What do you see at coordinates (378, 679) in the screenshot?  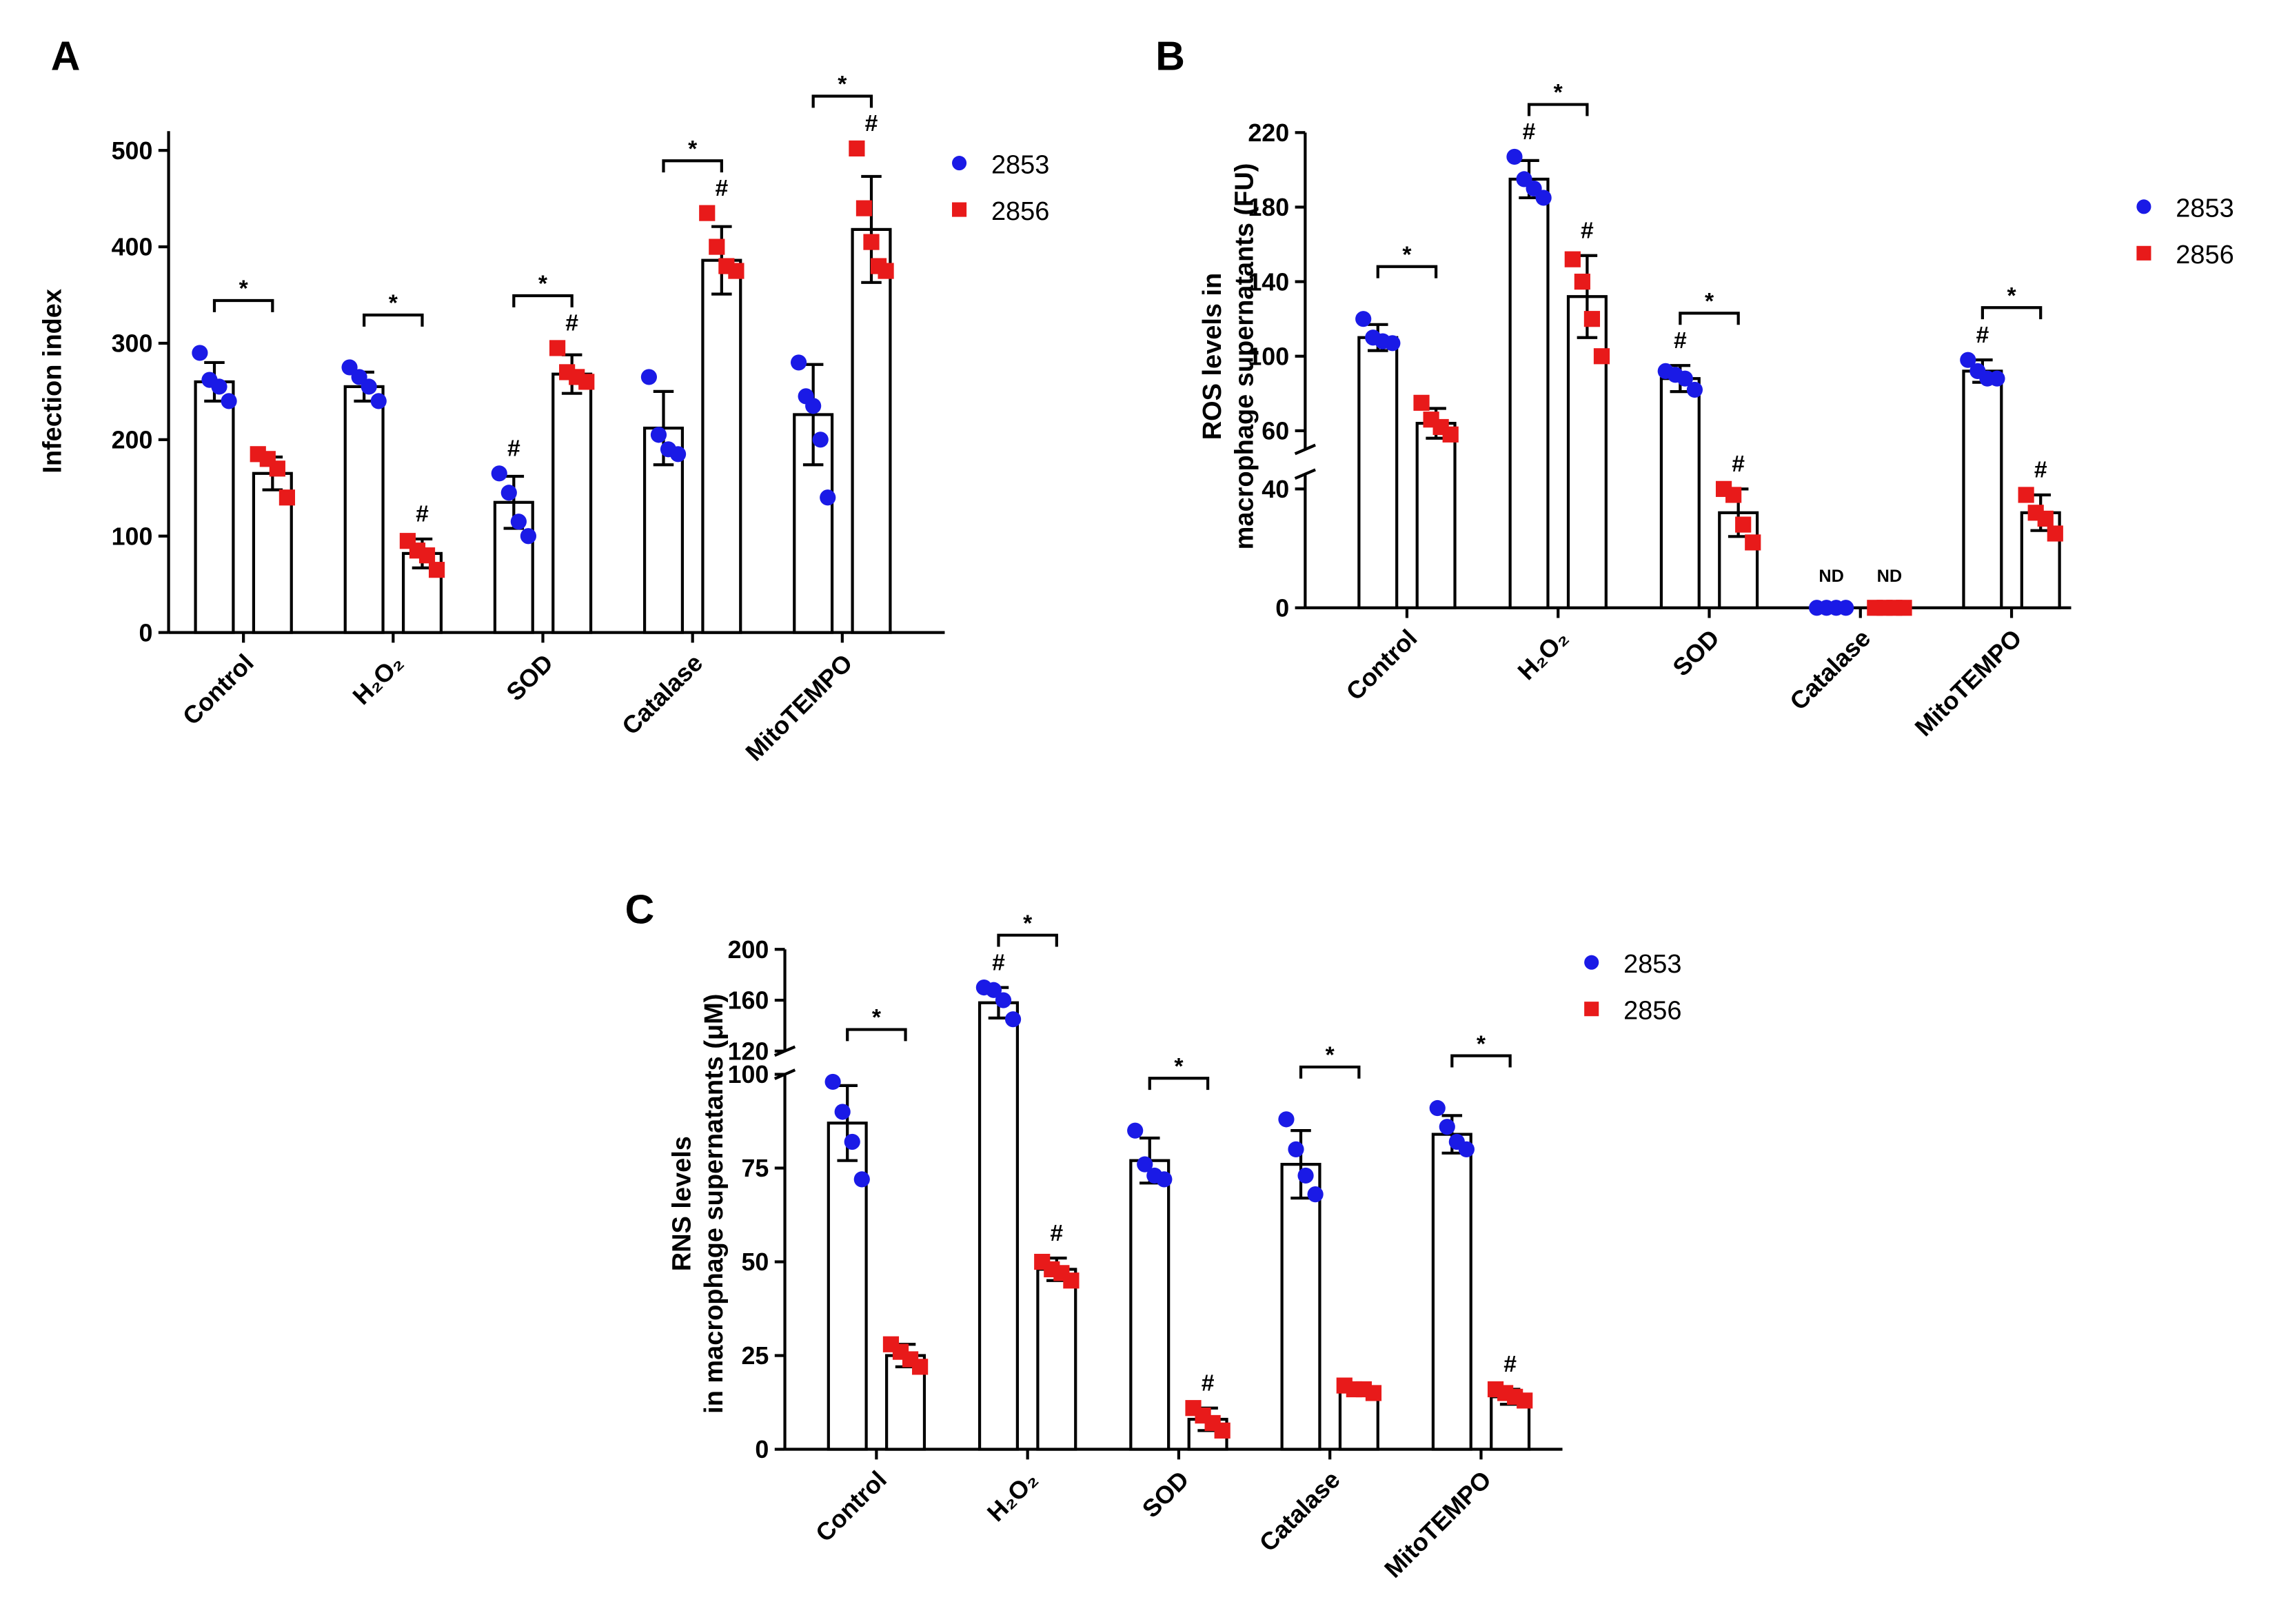 I see `x-tick-label: H₂O₂` at bounding box center [378, 679].